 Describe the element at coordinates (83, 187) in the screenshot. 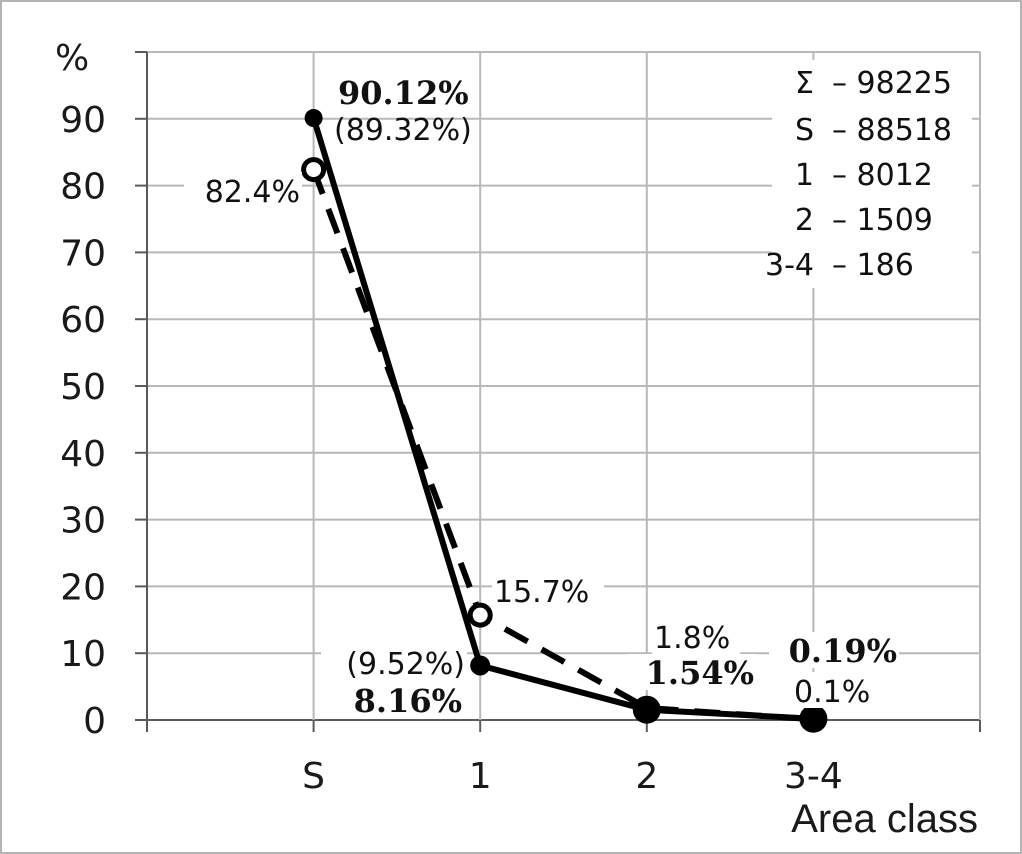

I see `y-tick-label: 80` at that location.